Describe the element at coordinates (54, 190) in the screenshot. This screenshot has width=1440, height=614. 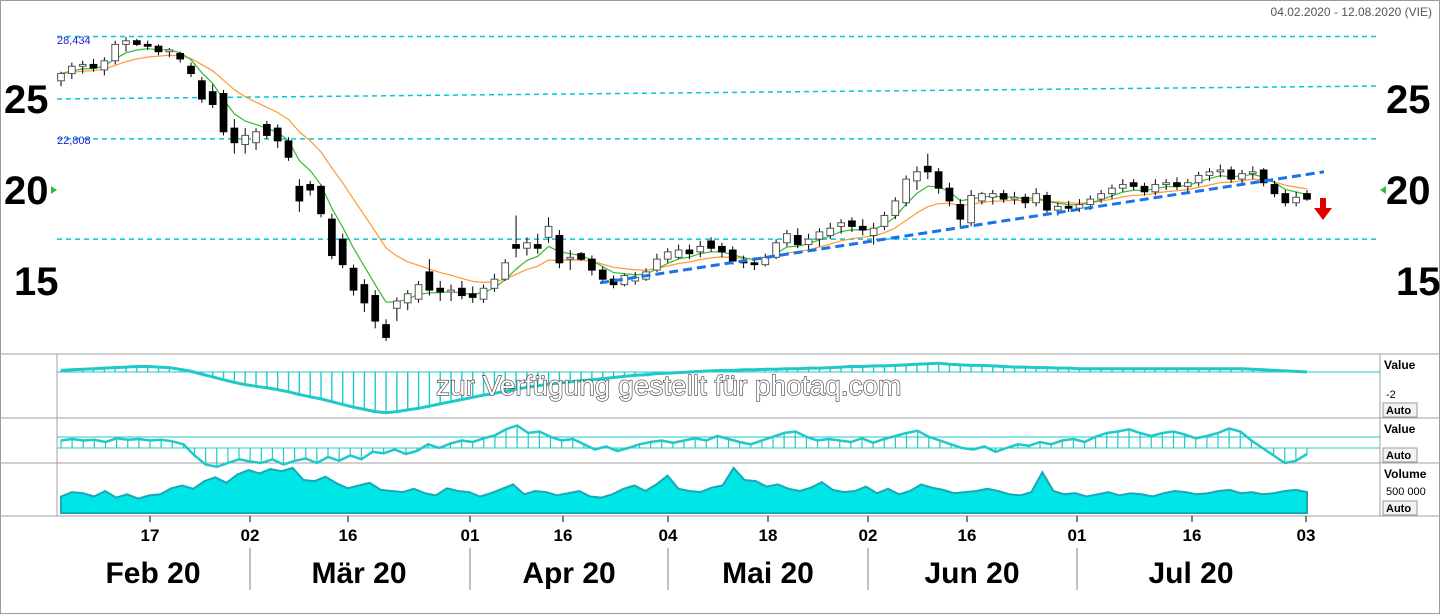
I see `price-marker-left-icon` at that location.